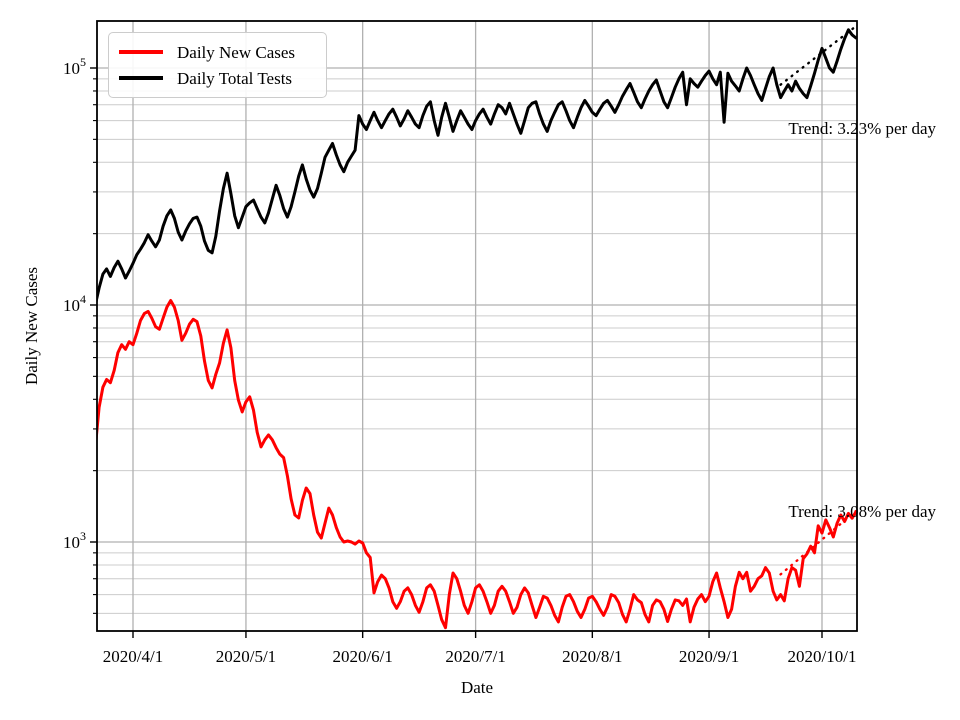 This screenshot has height=720, width=960. Describe the element at coordinates (862, 511) in the screenshot. I see `trend-annotation-new-cases: Trend: 3.08% per day` at that location.